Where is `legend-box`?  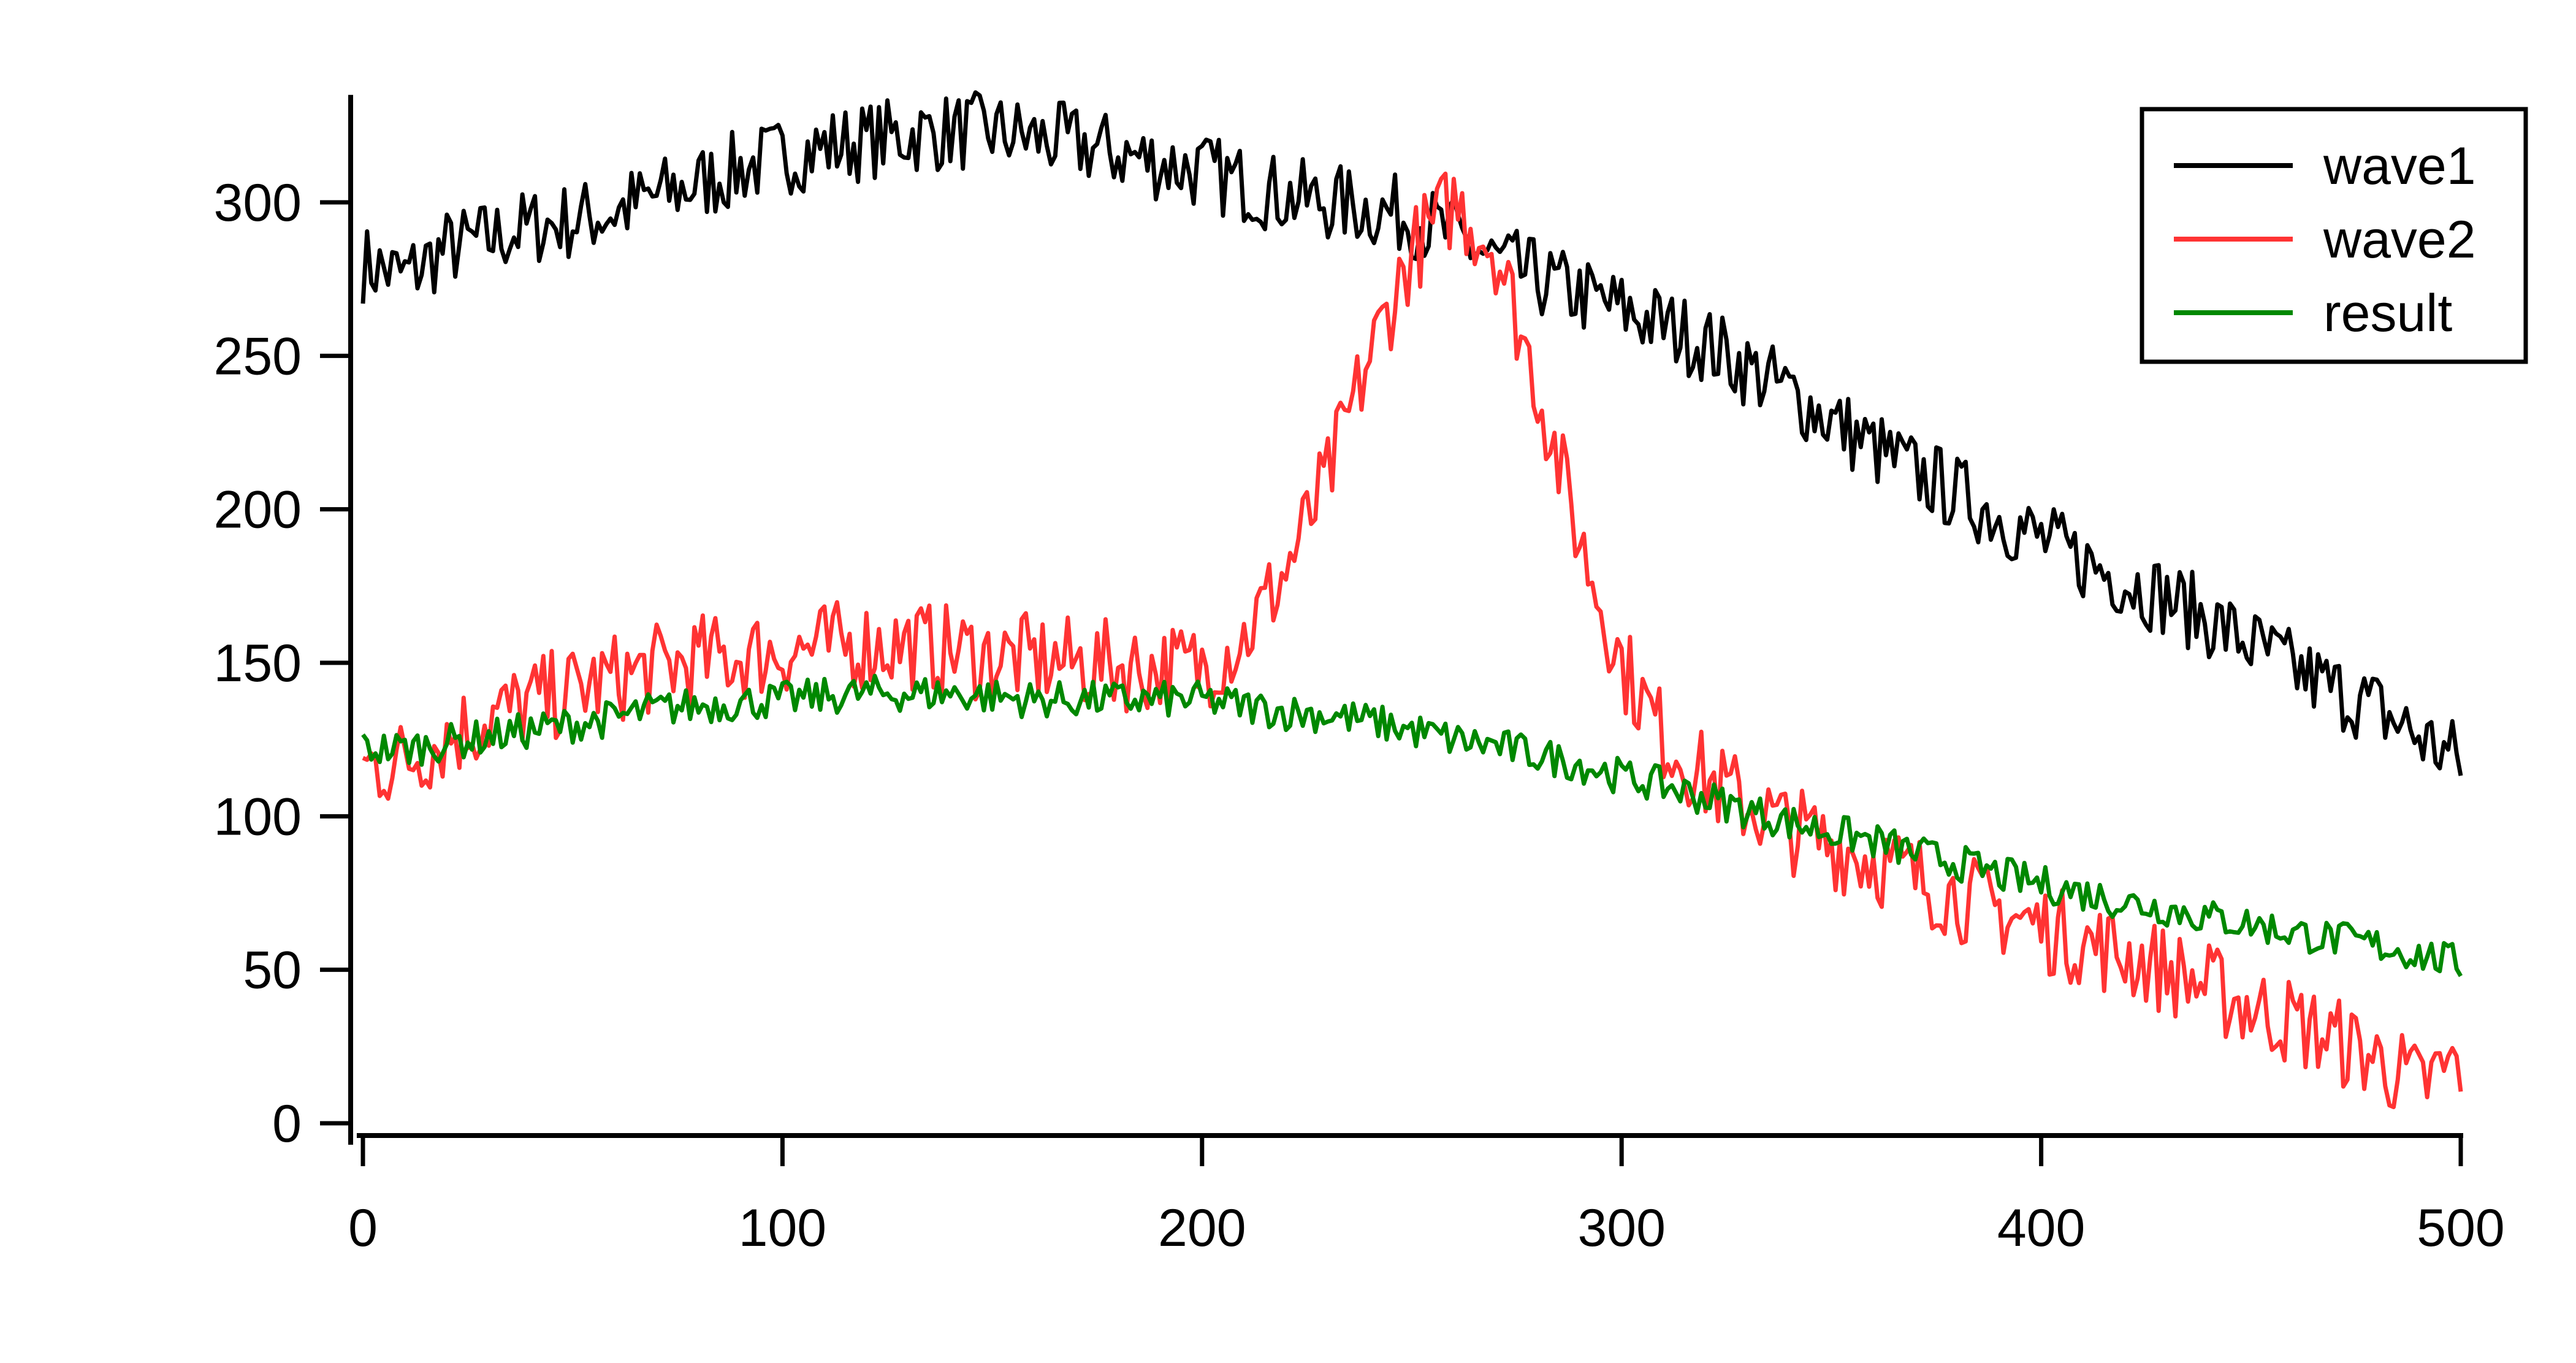
legend-box is located at coordinates (2334, 236).